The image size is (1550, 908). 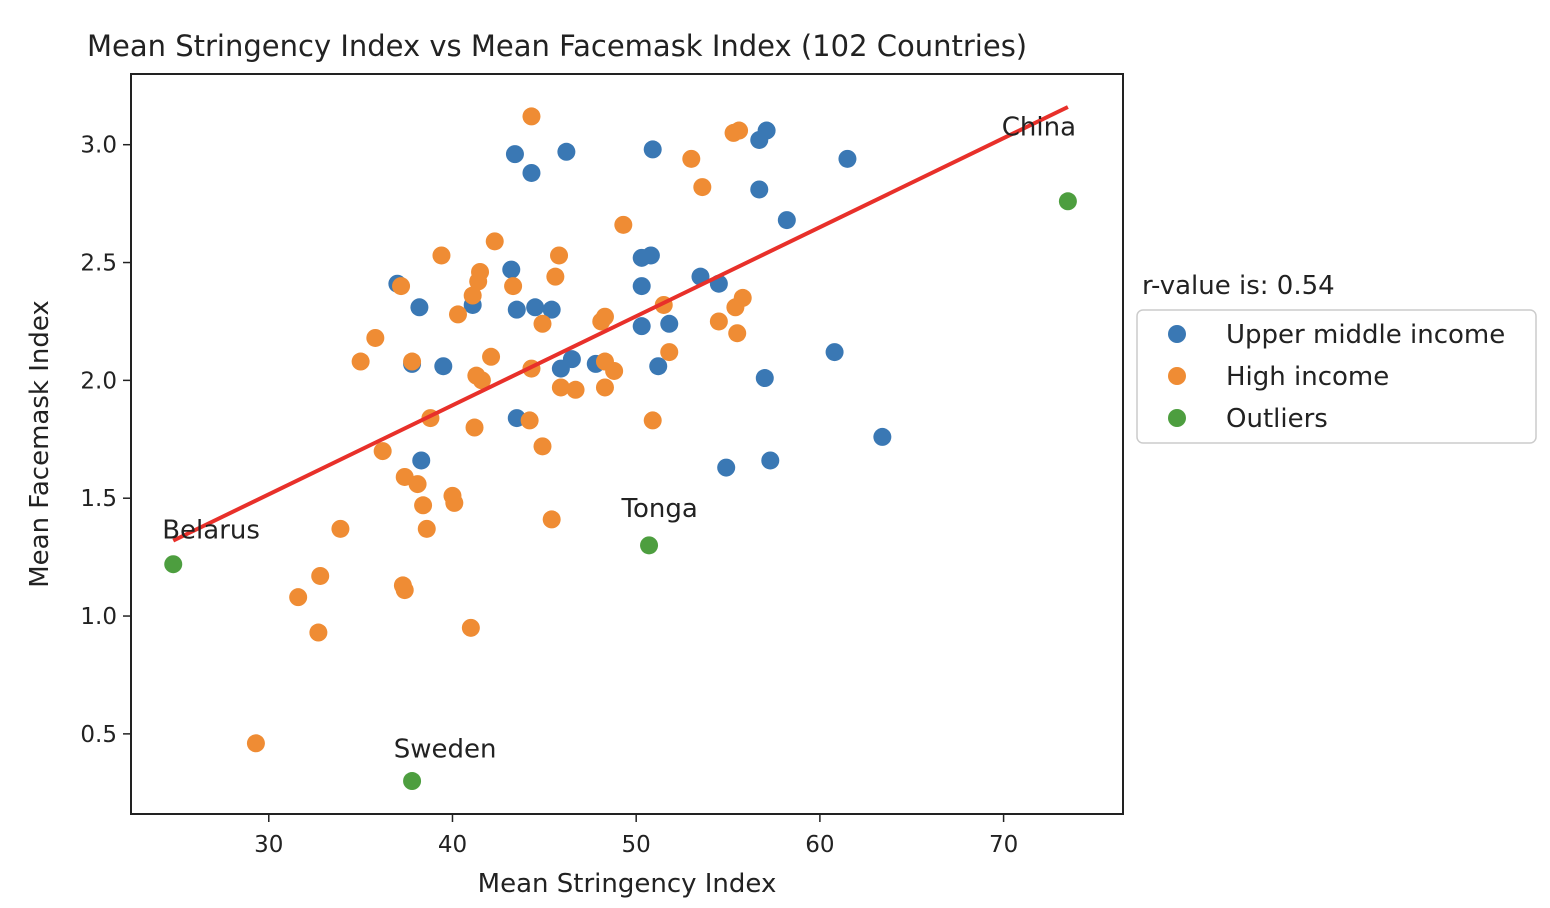 I want to click on legend-box, so click(x=1336, y=376).